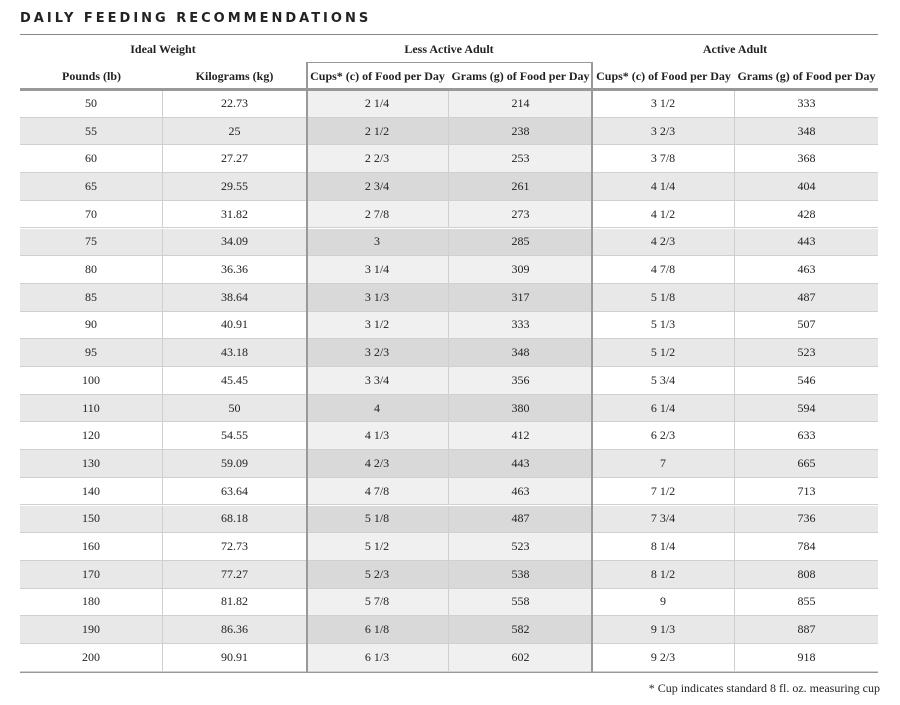  I want to click on table-cell: 4 2/3, so click(663, 242).